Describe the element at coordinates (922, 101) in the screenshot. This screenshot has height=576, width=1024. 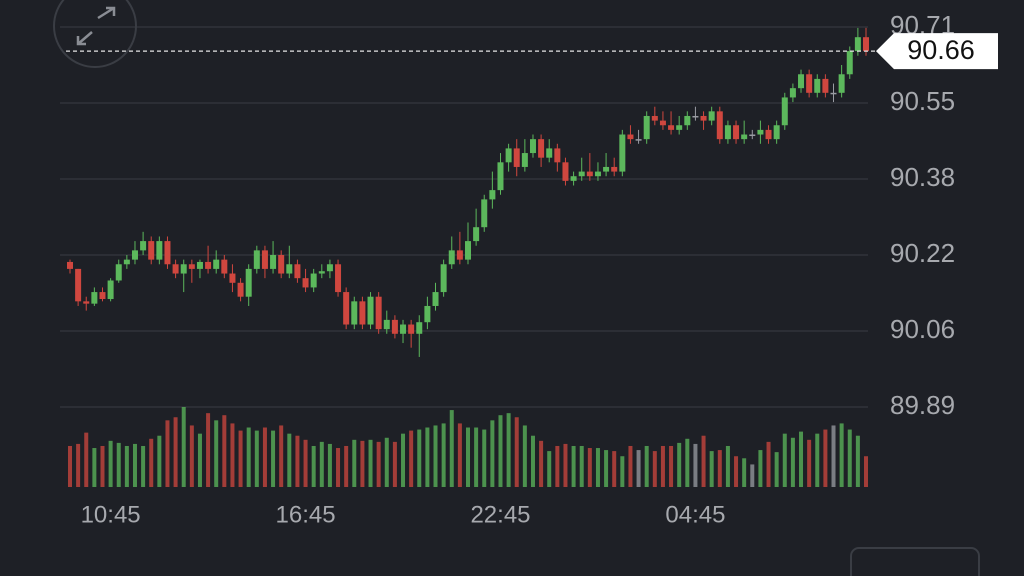
I see `y-tick-label: 90.55` at that location.